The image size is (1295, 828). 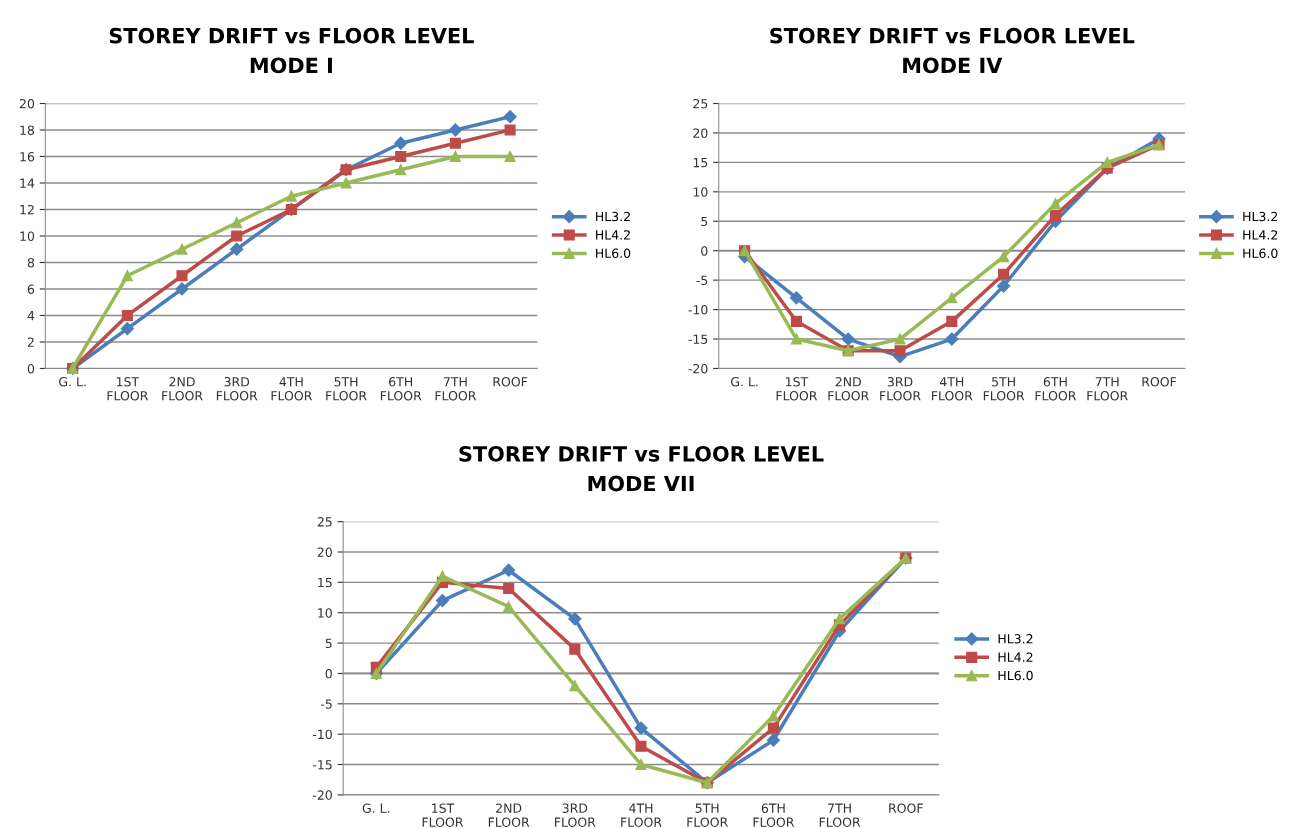 I want to click on y-tick-label: 2, so click(x=30, y=342).